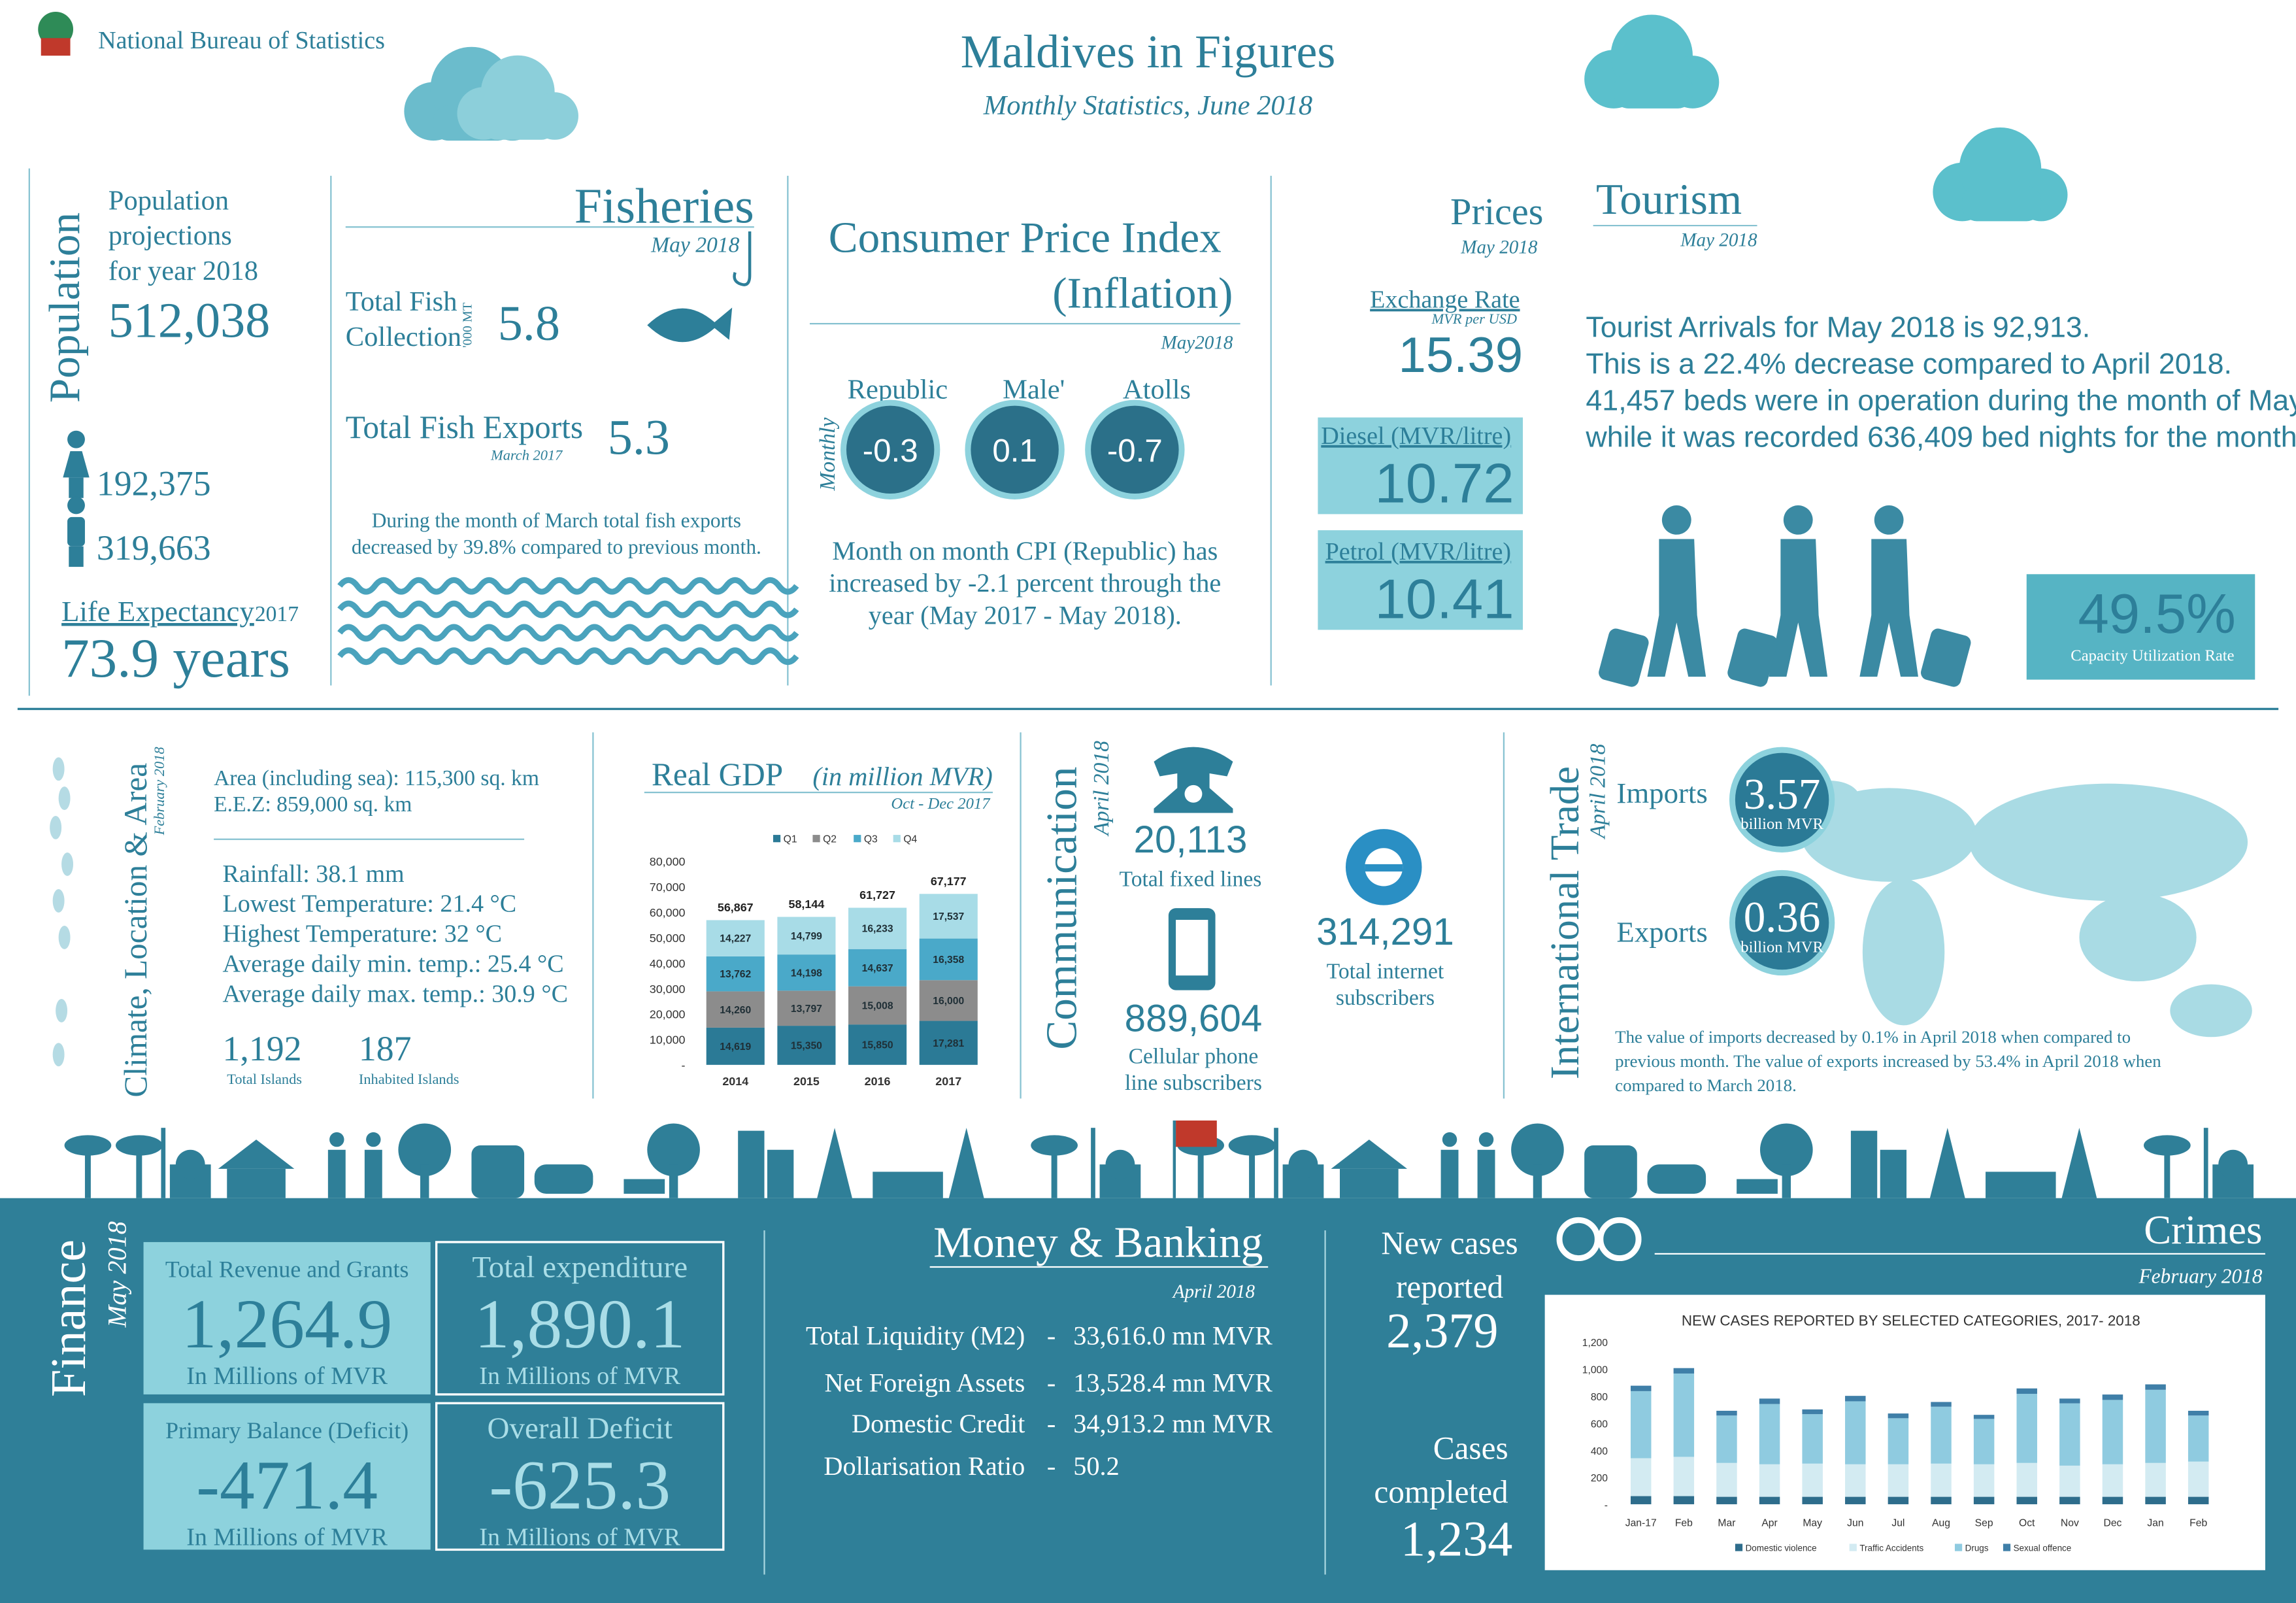 Image resolution: width=2296 pixels, height=1603 pixels. I want to click on unit: In Millions of MVR, so click(287, 1537).